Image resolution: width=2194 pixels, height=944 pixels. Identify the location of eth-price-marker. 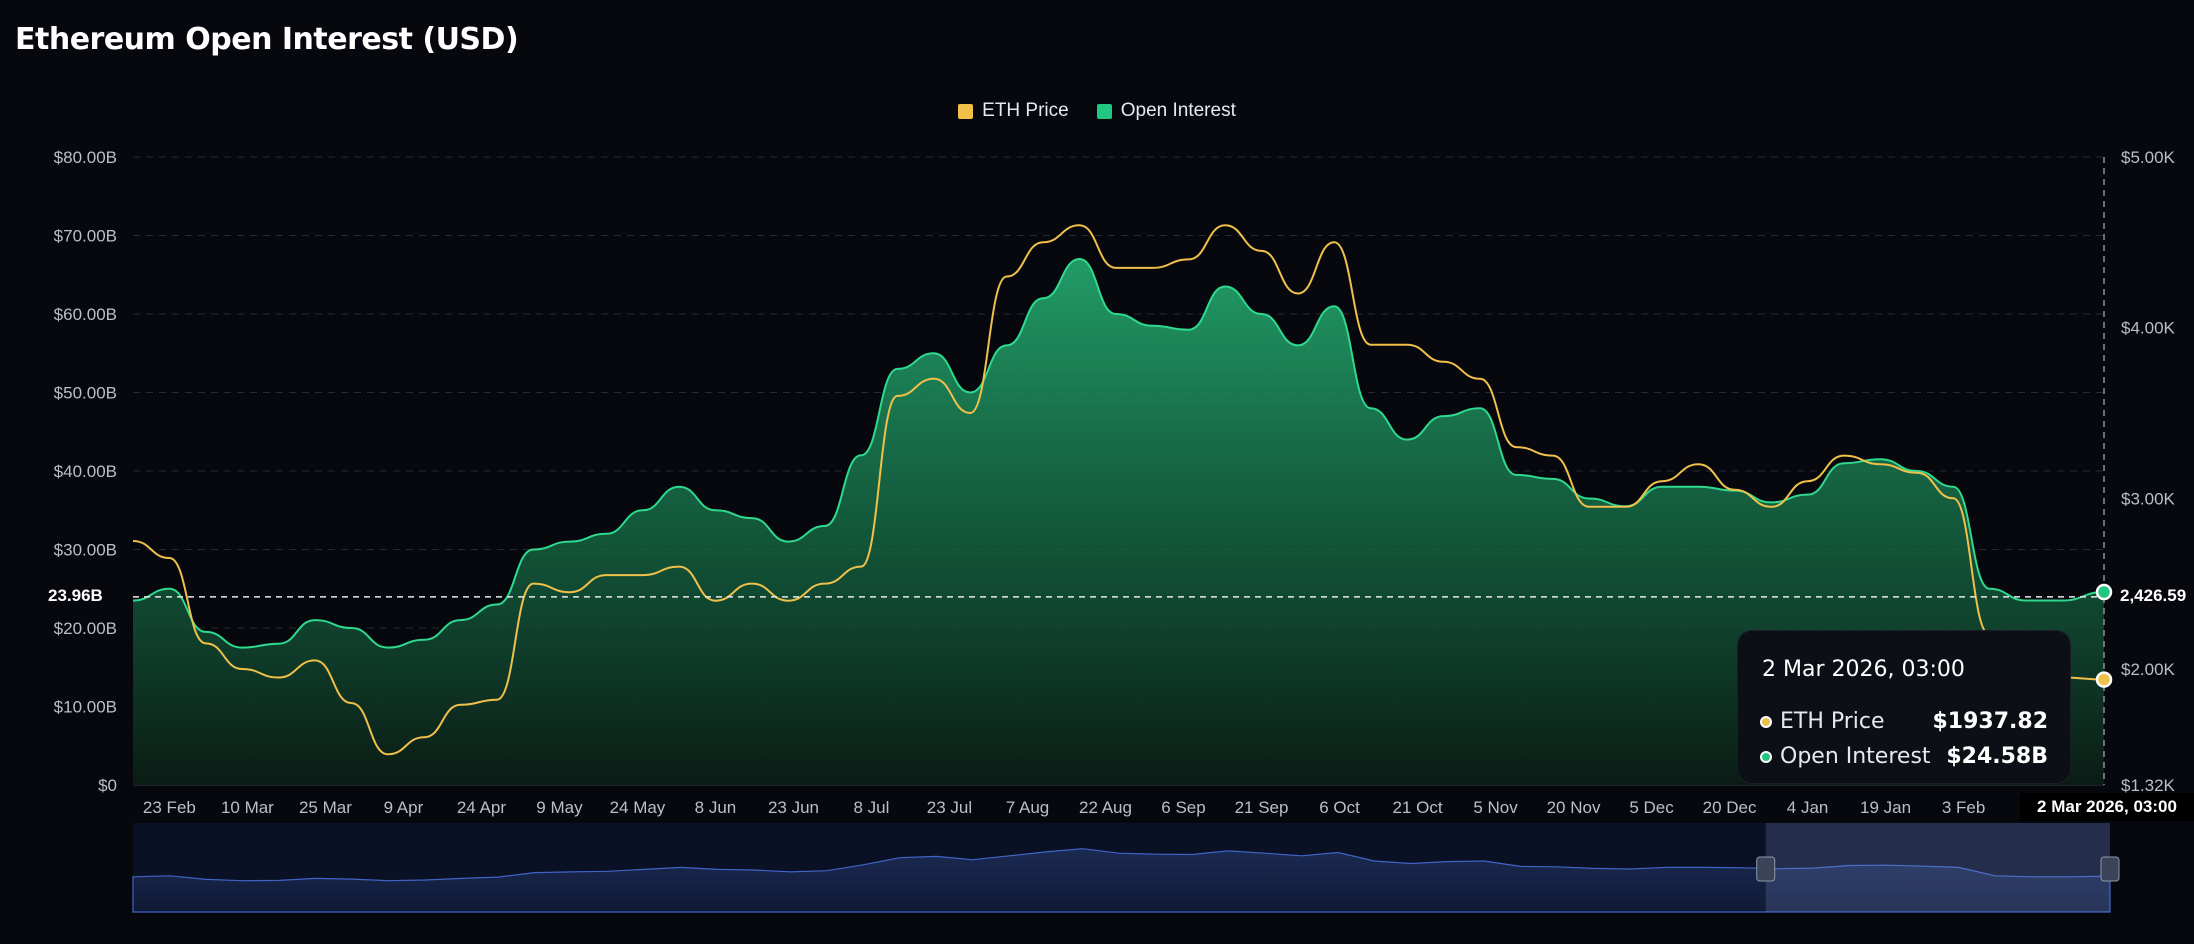
(2104, 679).